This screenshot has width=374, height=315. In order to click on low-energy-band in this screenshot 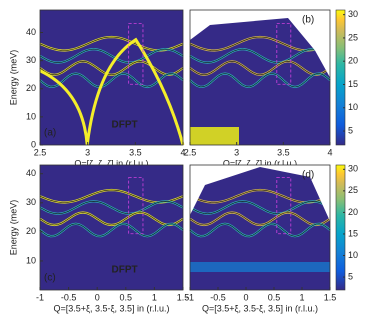, I will do `click(260, 267)`.